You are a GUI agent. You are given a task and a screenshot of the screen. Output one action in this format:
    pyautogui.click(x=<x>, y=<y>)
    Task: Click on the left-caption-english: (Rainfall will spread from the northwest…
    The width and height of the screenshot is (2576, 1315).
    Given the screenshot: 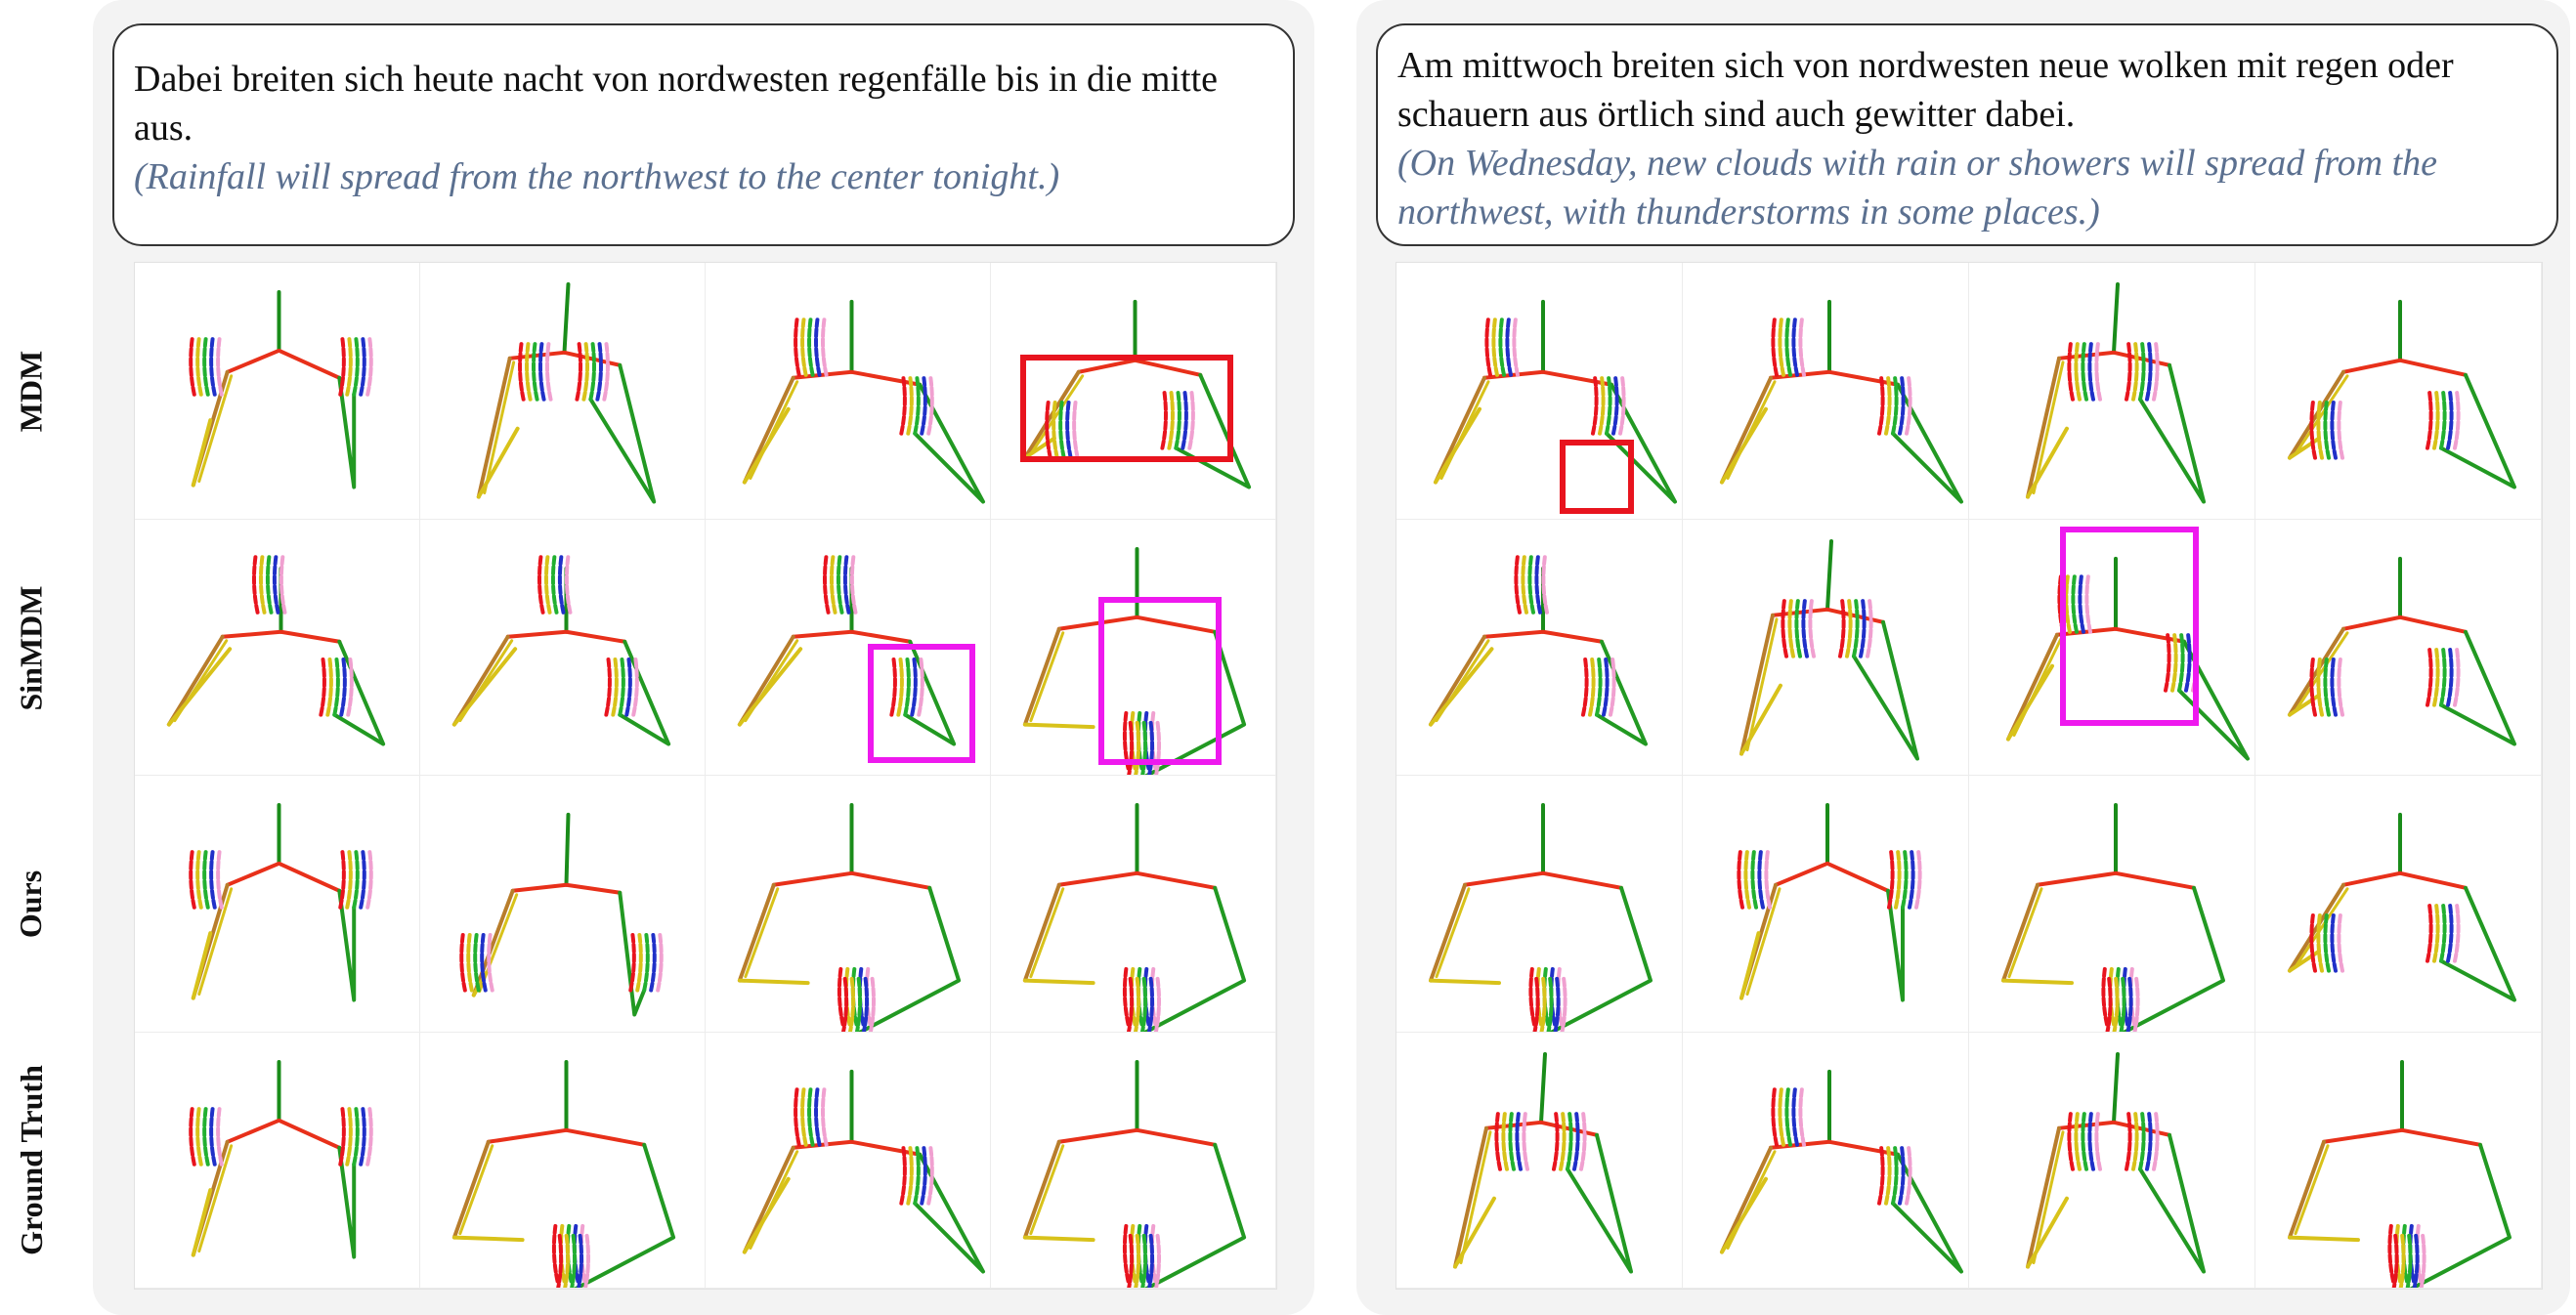 What is the action you would take?
    pyautogui.click(x=597, y=176)
    